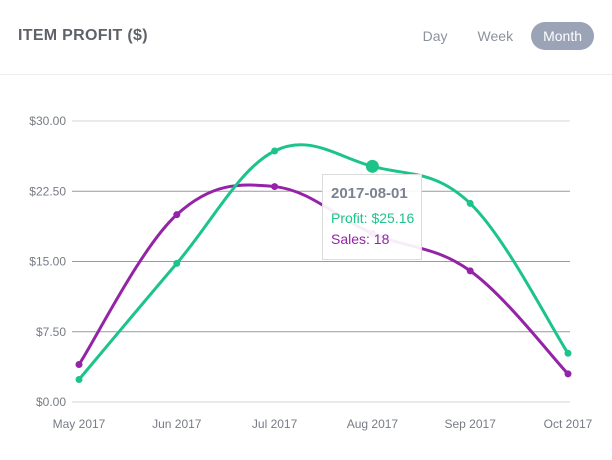  What do you see at coordinates (47, 191) in the screenshot?
I see `y-tick-label: $22.50` at bounding box center [47, 191].